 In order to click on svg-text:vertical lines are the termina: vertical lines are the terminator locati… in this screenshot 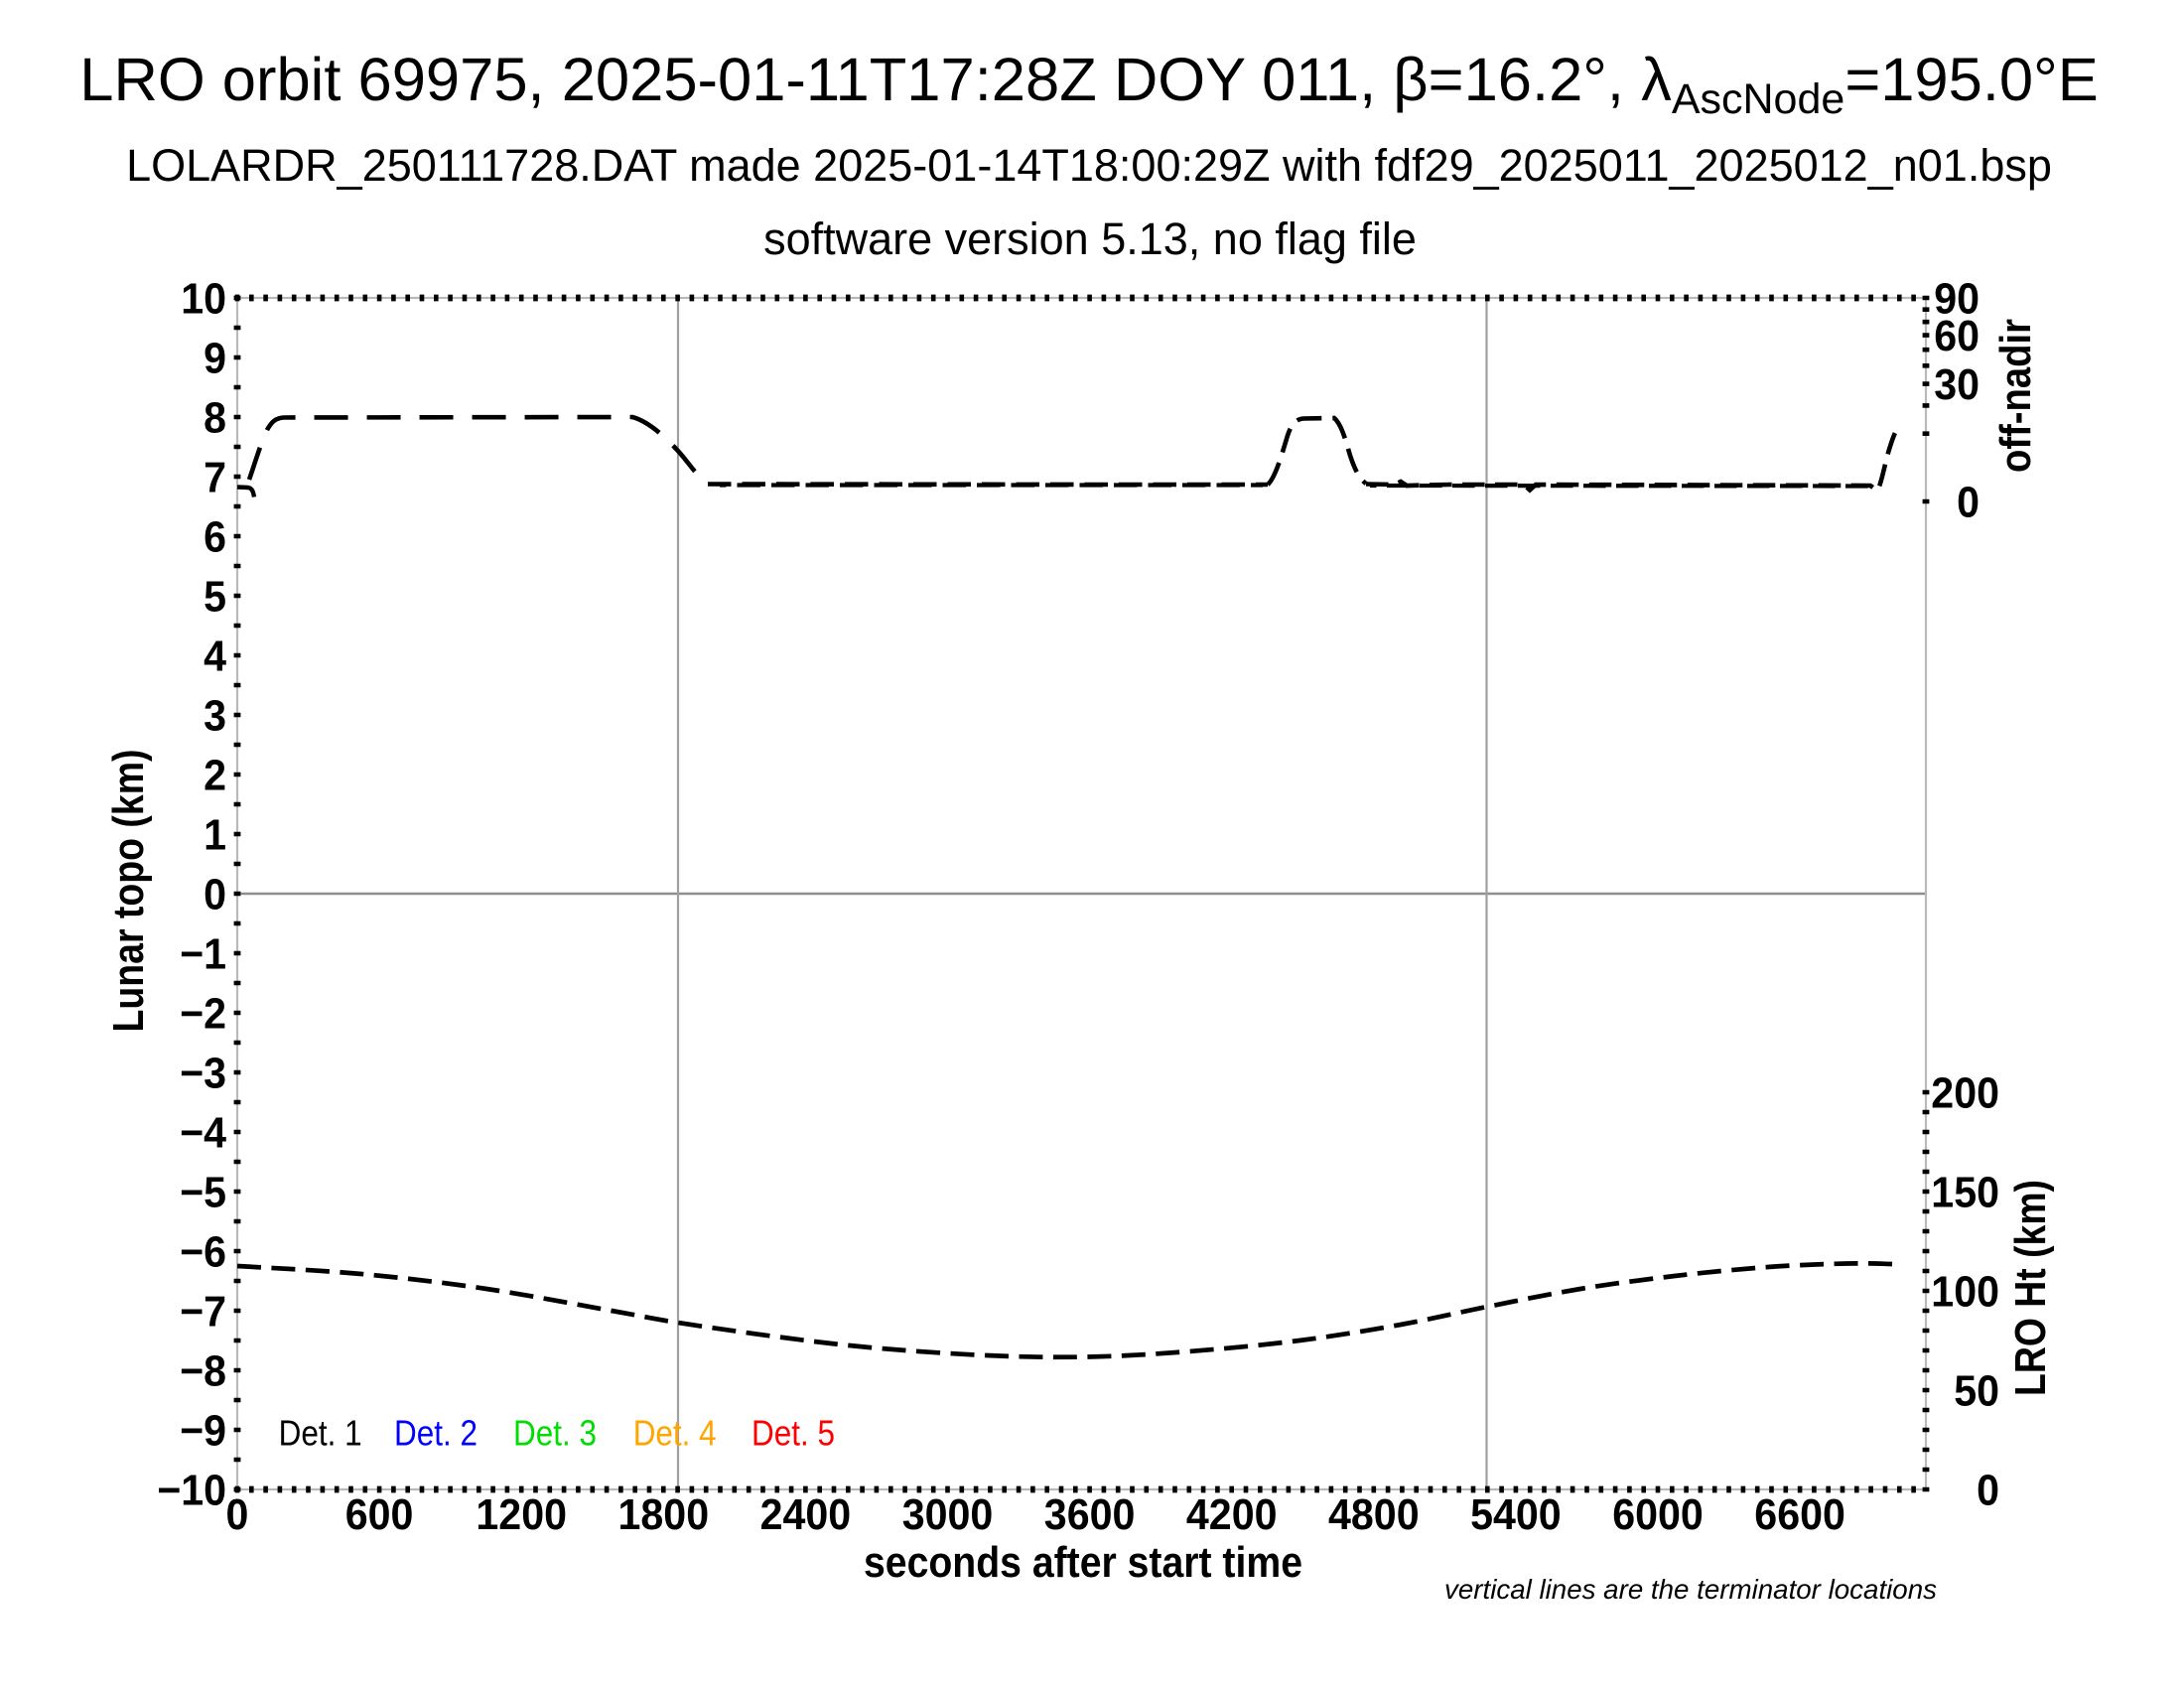, I will do `click(1690, 1589)`.